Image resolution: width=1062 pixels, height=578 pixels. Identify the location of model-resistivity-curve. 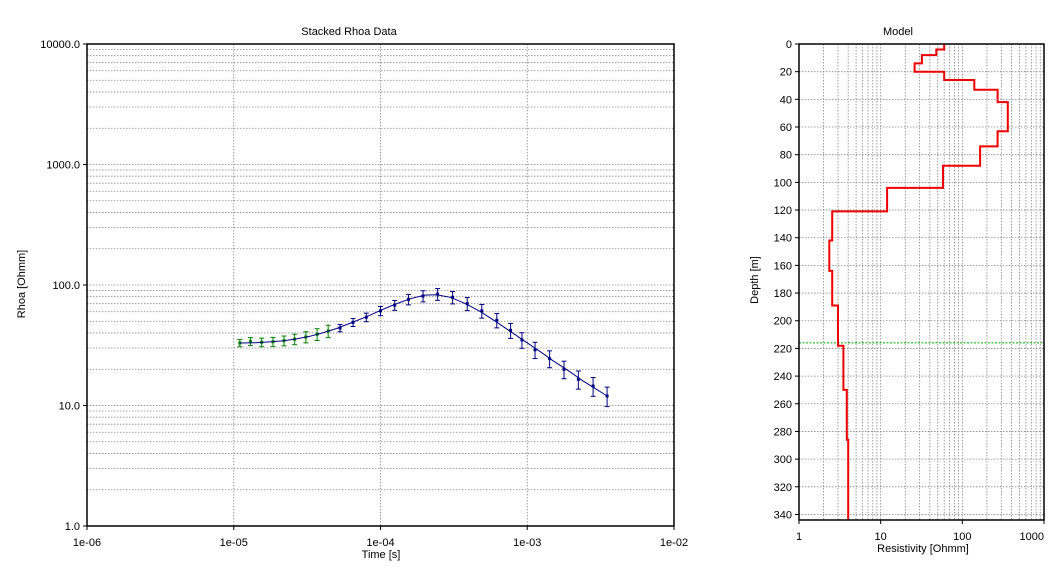
(918, 282).